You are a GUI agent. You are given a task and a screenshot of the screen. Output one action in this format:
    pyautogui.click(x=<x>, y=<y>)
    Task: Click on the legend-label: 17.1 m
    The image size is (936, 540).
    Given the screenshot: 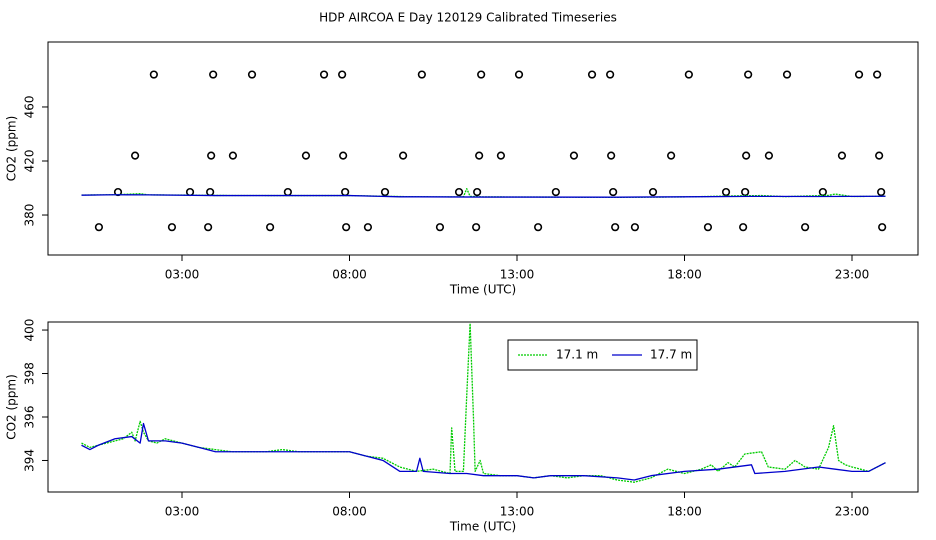 What is the action you would take?
    pyautogui.click(x=577, y=355)
    